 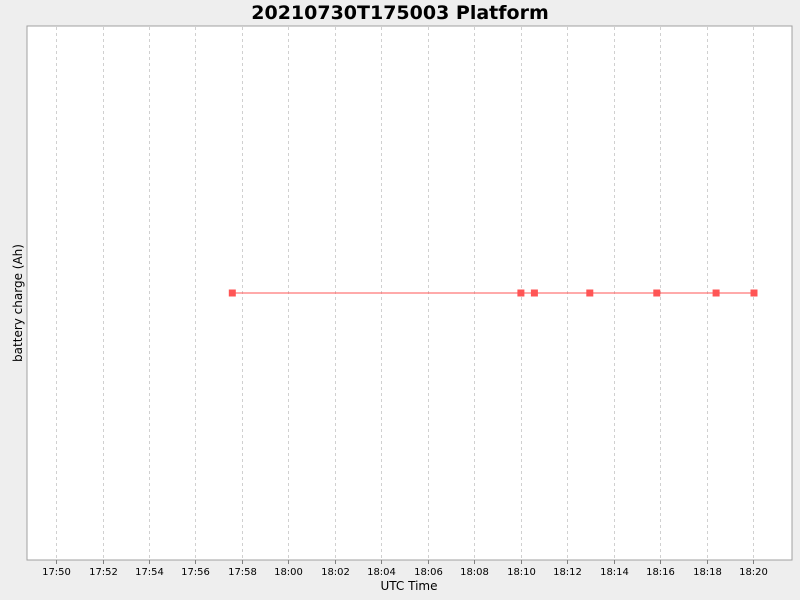 What do you see at coordinates (18, 303) in the screenshot?
I see `y-axis-label: battery charge (Ah)` at bounding box center [18, 303].